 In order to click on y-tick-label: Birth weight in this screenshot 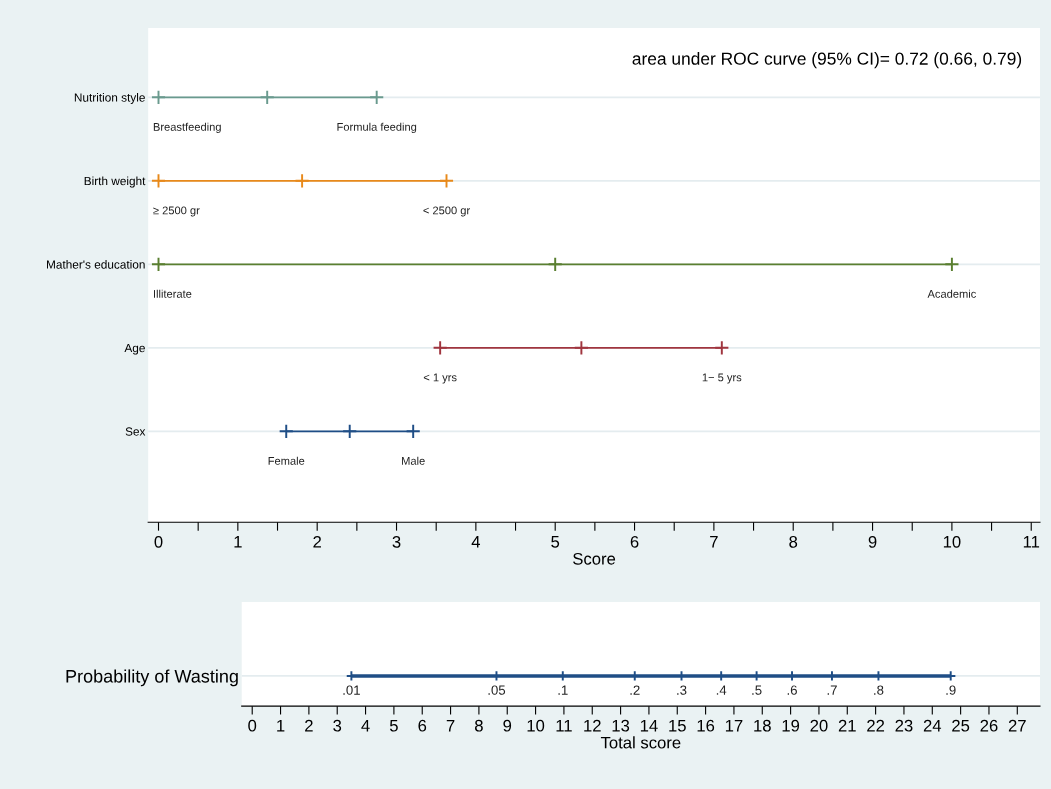, I will do `click(115, 182)`.